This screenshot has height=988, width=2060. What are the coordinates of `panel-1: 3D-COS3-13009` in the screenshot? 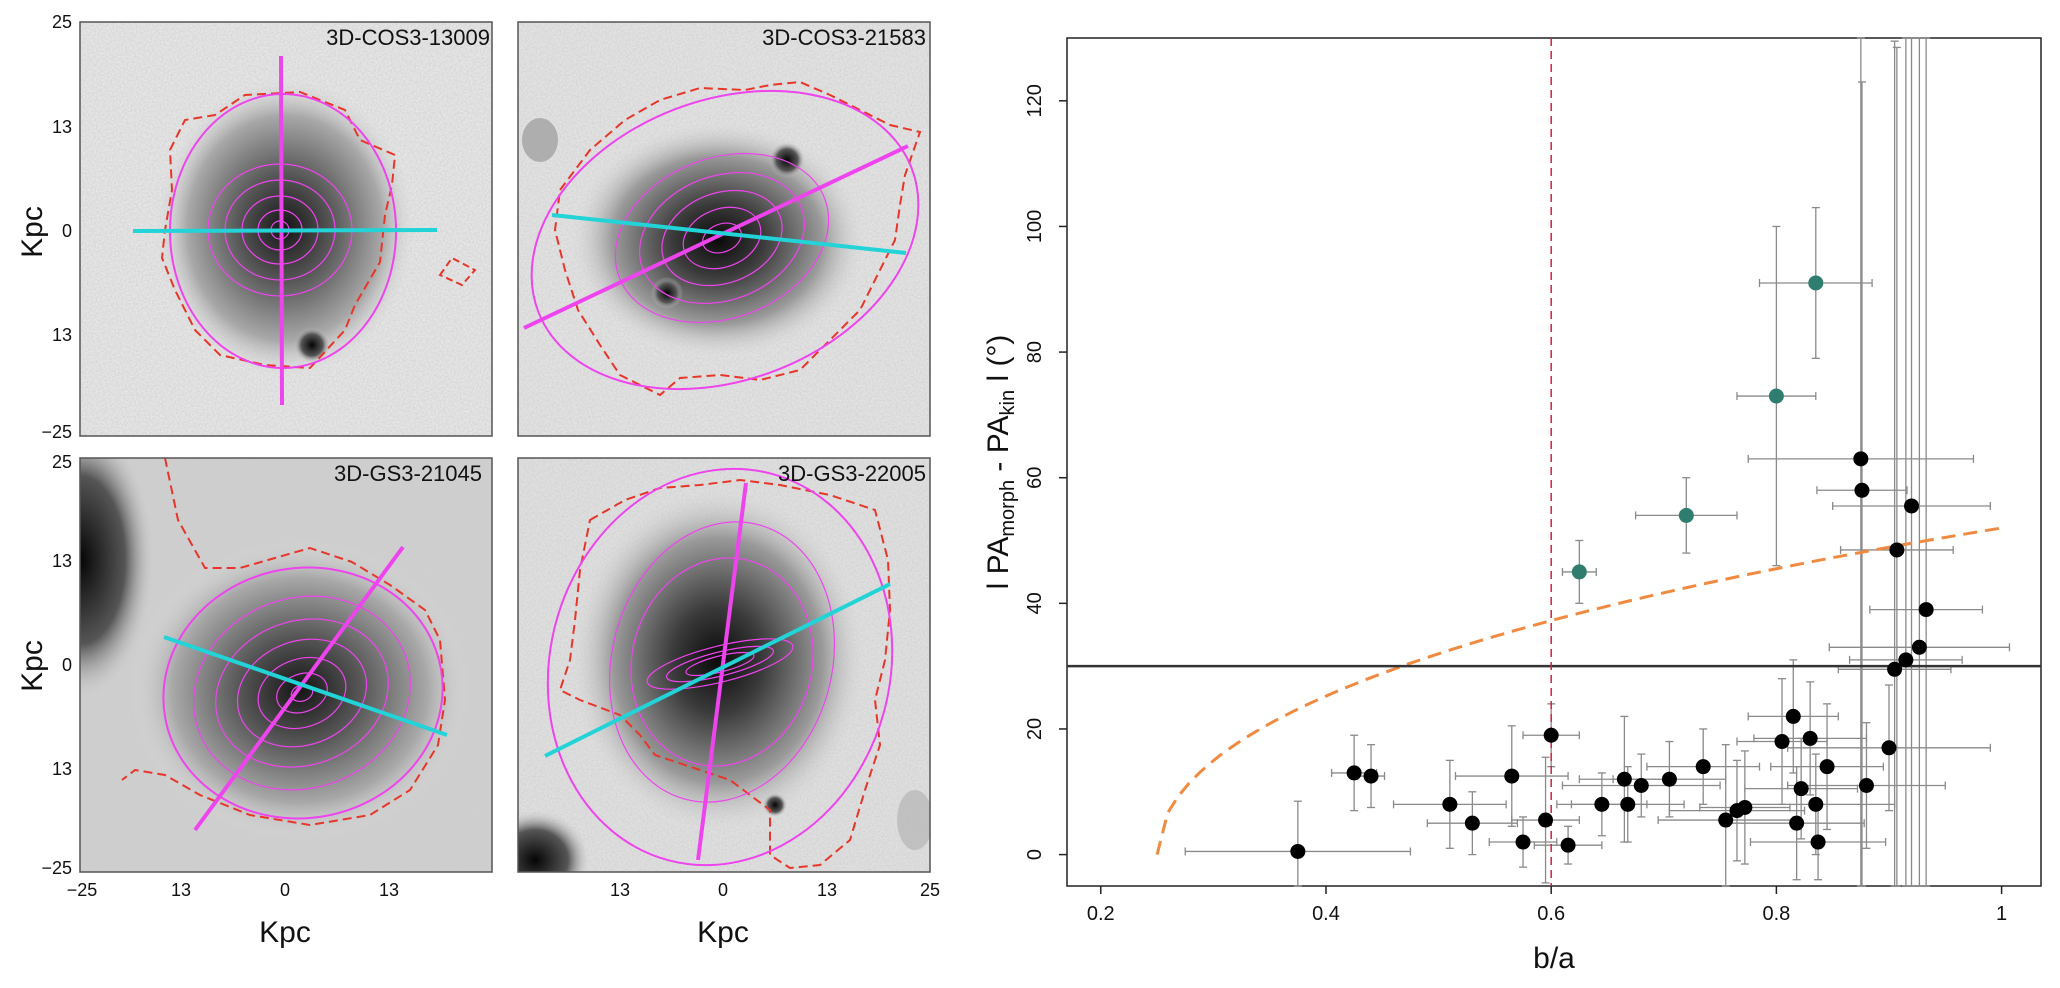 It's located at (286, 229).